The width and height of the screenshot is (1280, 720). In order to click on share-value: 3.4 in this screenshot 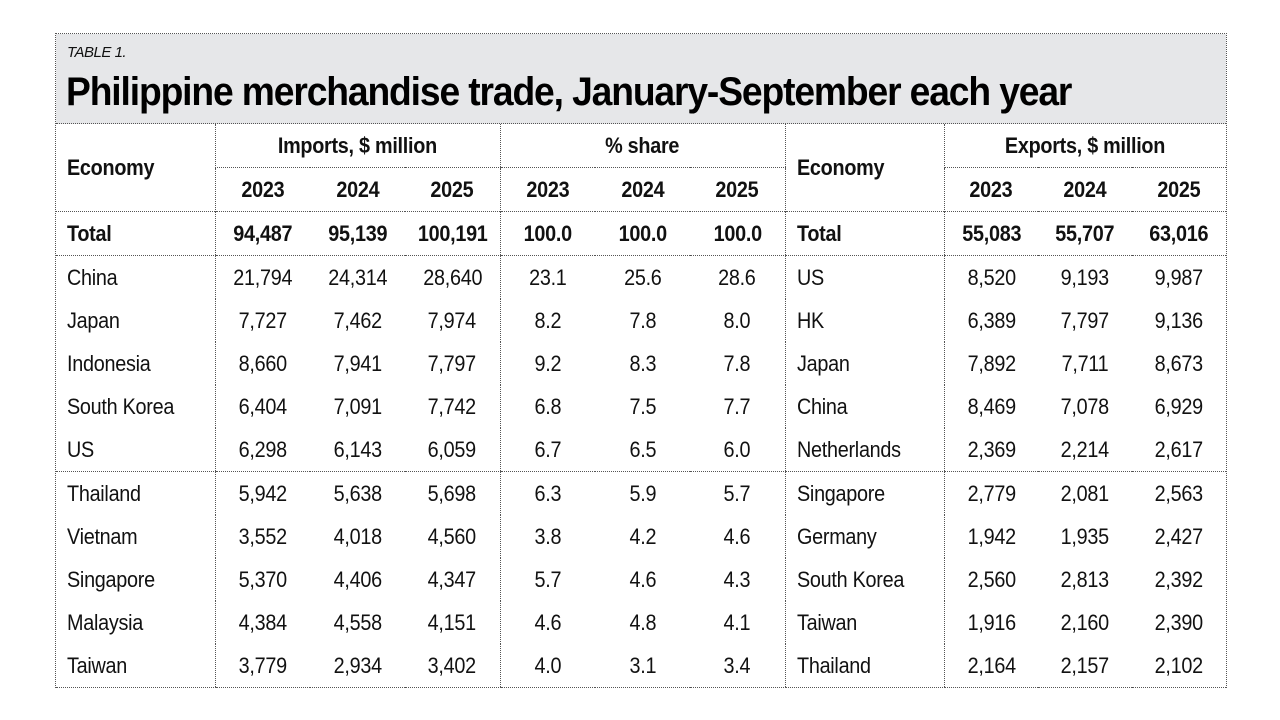, I will do `click(738, 666)`.